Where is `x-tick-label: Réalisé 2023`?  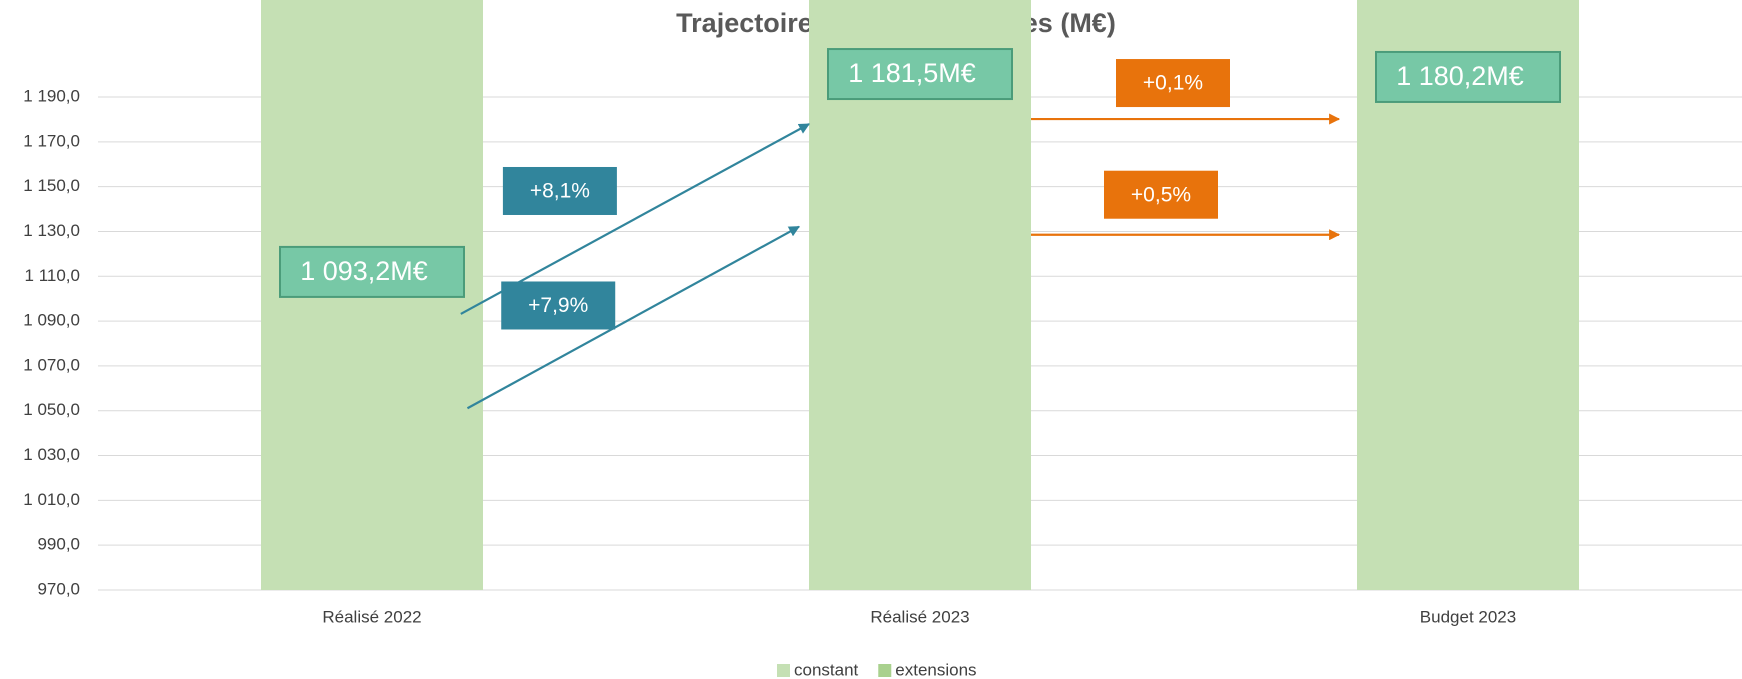 x-tick-label: Réalisé 2023 is located at coordinates (919, 616).